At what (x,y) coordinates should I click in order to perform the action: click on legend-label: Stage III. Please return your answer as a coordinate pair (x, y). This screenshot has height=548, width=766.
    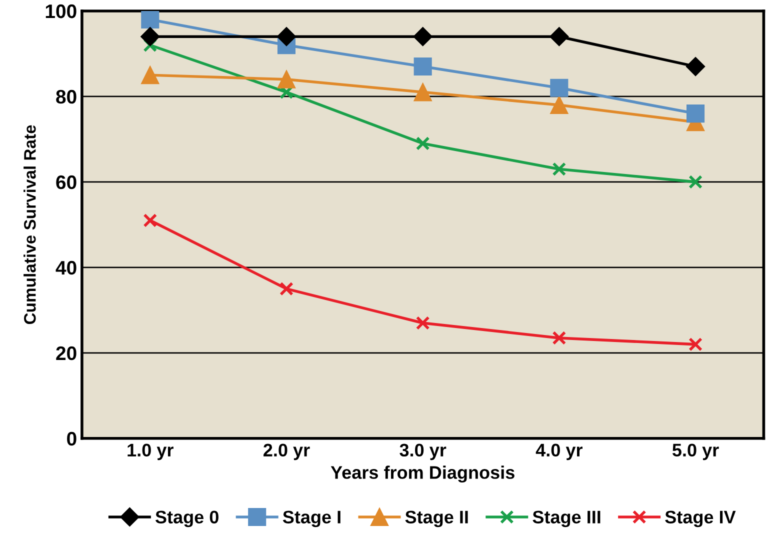
    Looking at the image, I should click on (566, 519).